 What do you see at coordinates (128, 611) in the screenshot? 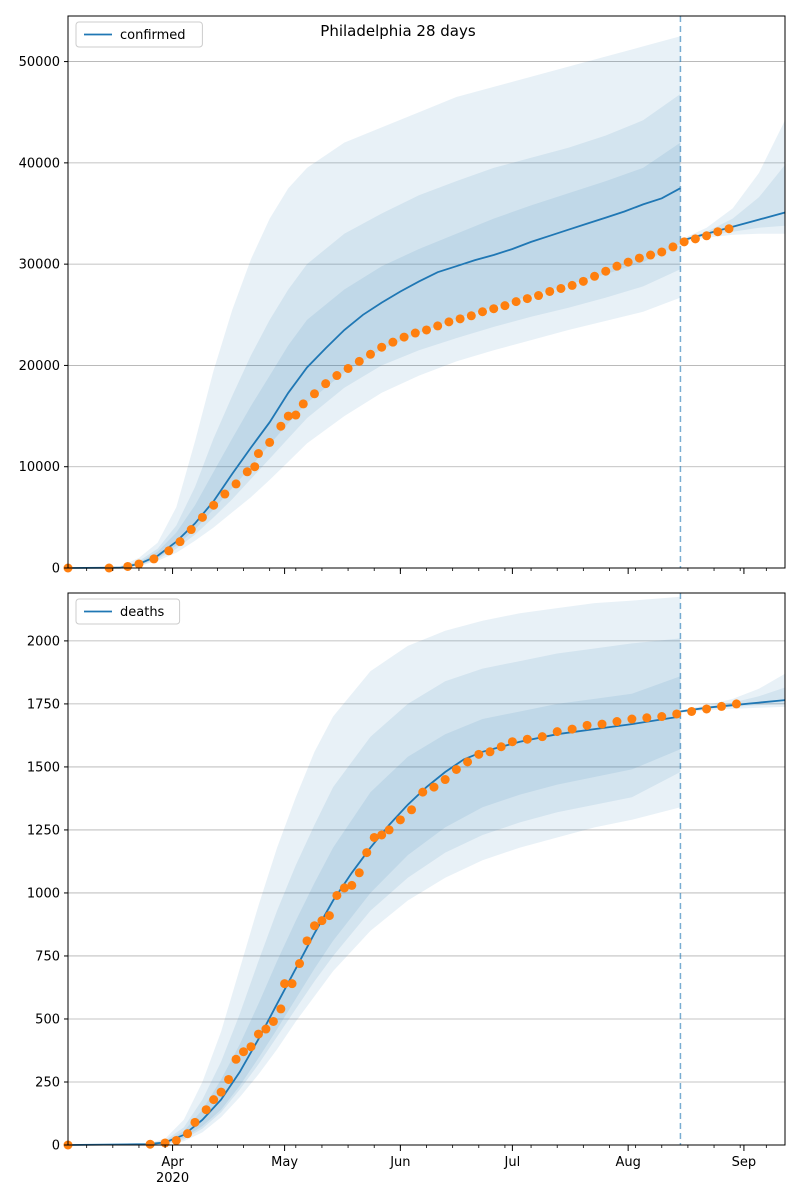
I see `deaths-legend-box` at bounding box center [128, 611].